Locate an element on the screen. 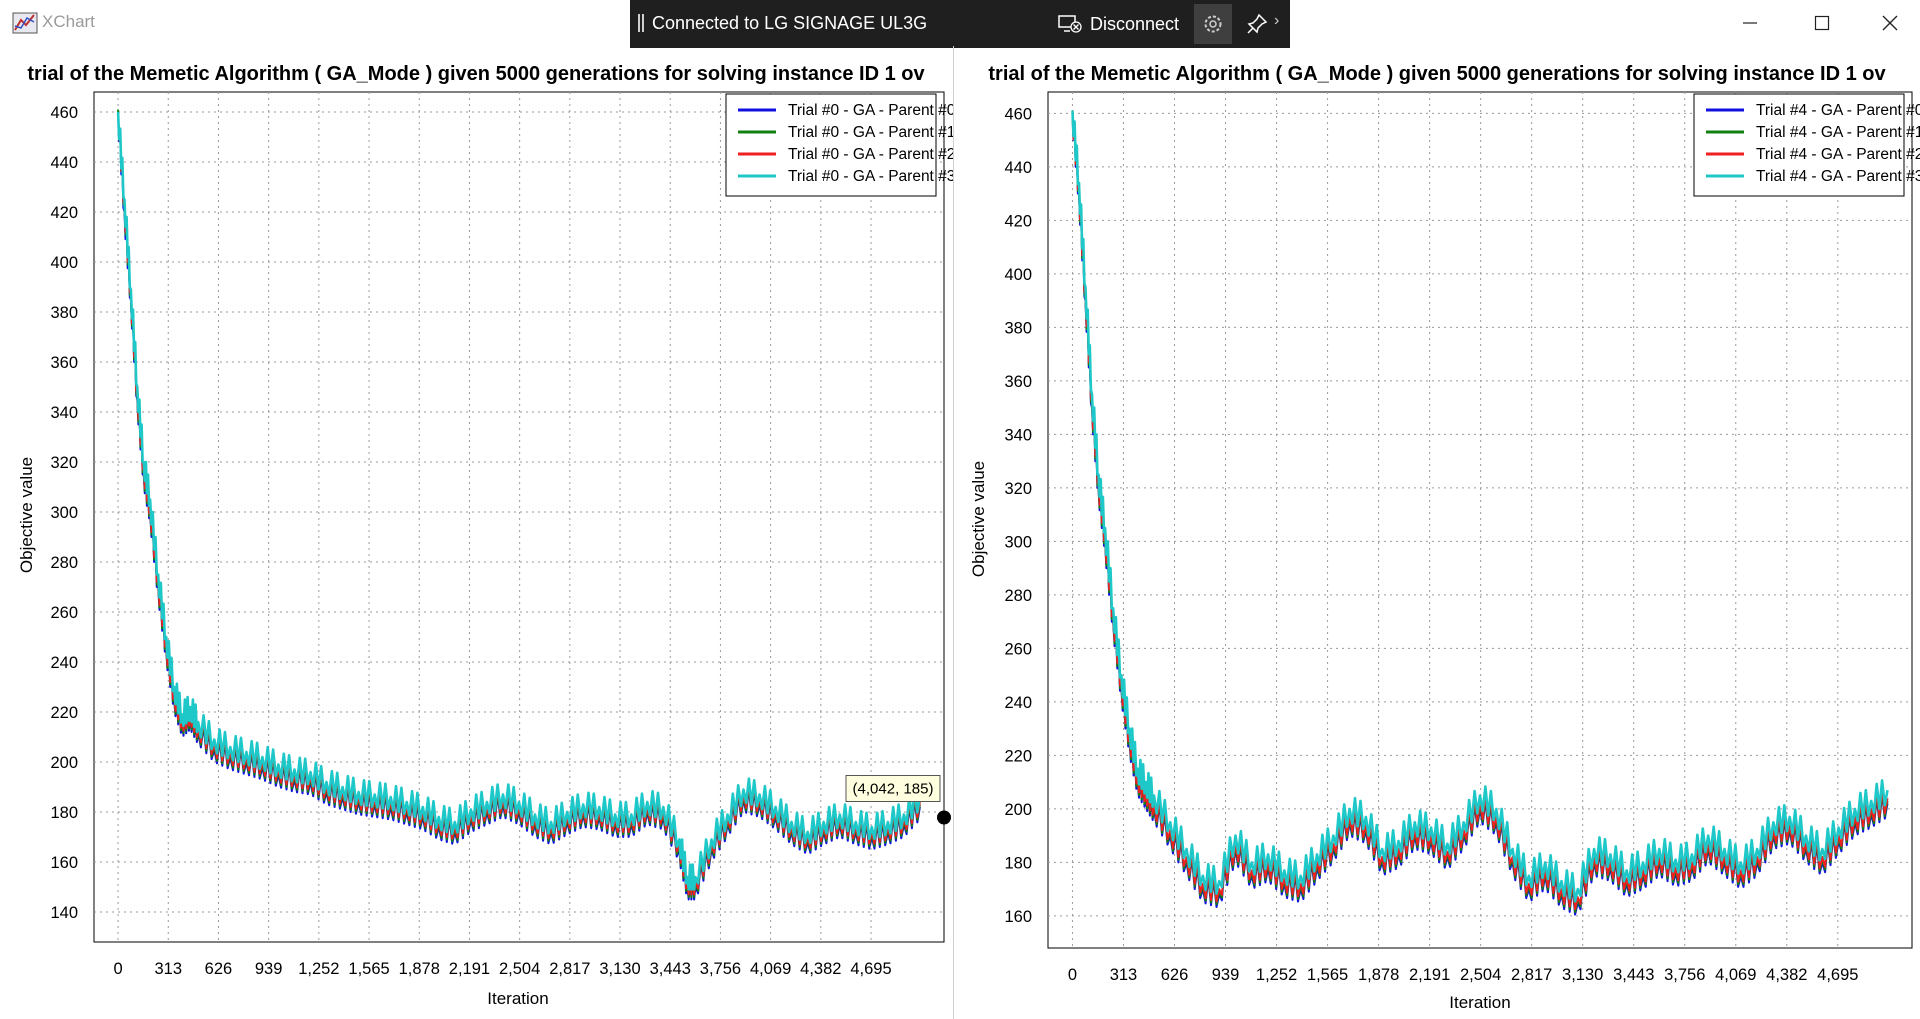 This screenshot has width=1920, height=1019. pin-button is located at coordinates (1257, 24).